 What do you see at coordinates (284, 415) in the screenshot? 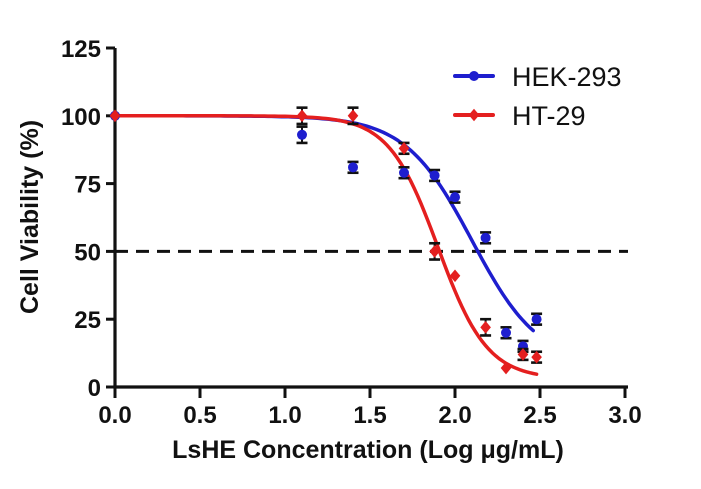
I see `x-tick-label: 1.0` at bounding box center [284, 415].